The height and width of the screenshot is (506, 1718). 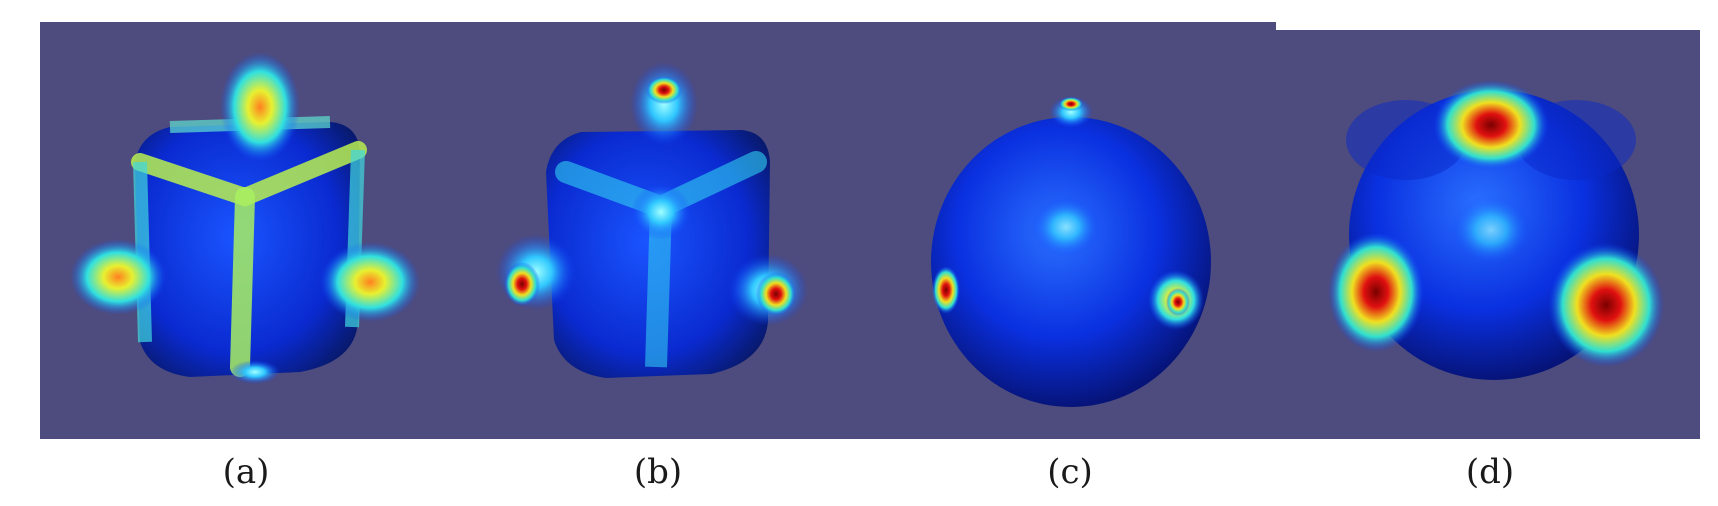 What do you see at coordinates (1490, 472) in the screenshot?
I see `caption-d: (d)` at bounding box center [1490, 472].